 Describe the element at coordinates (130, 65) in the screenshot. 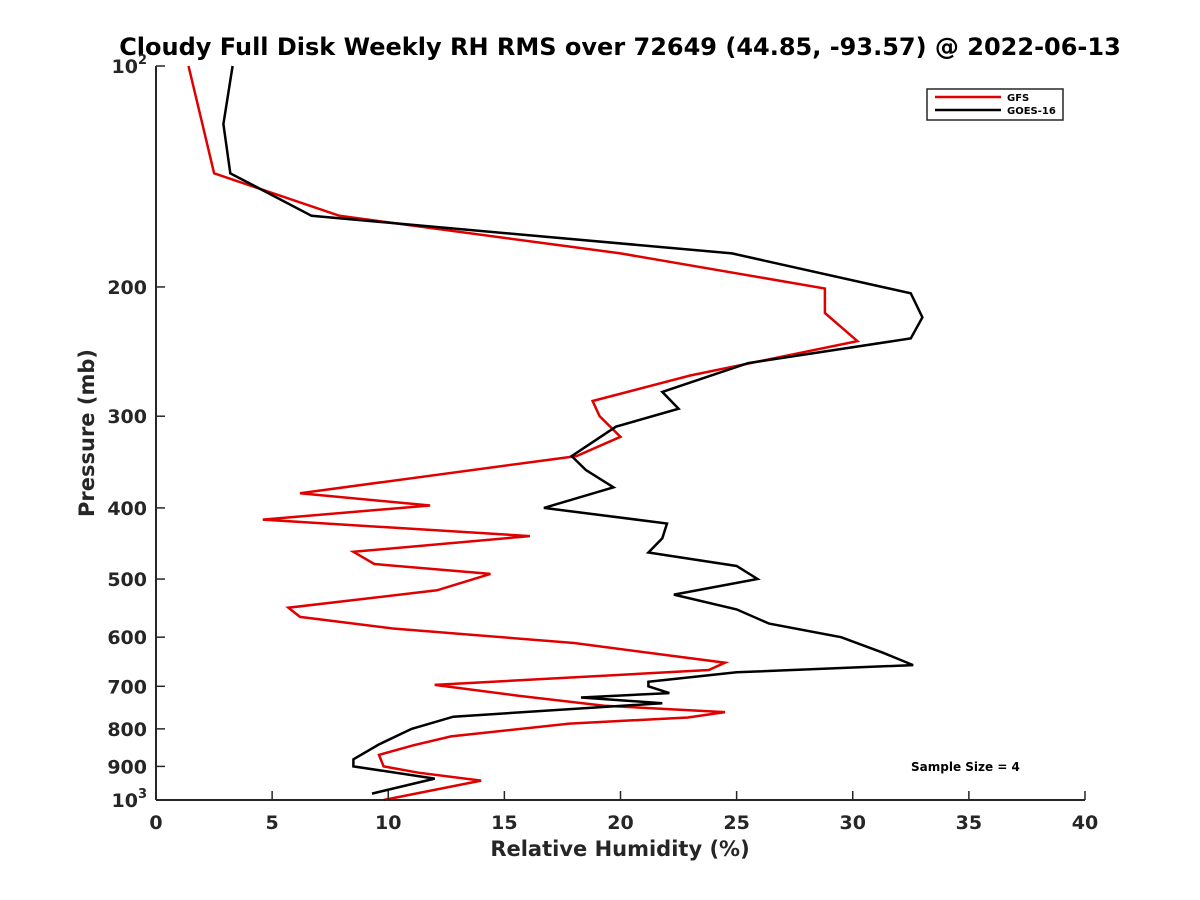

I see `y-tick-label: 10²` at that location.